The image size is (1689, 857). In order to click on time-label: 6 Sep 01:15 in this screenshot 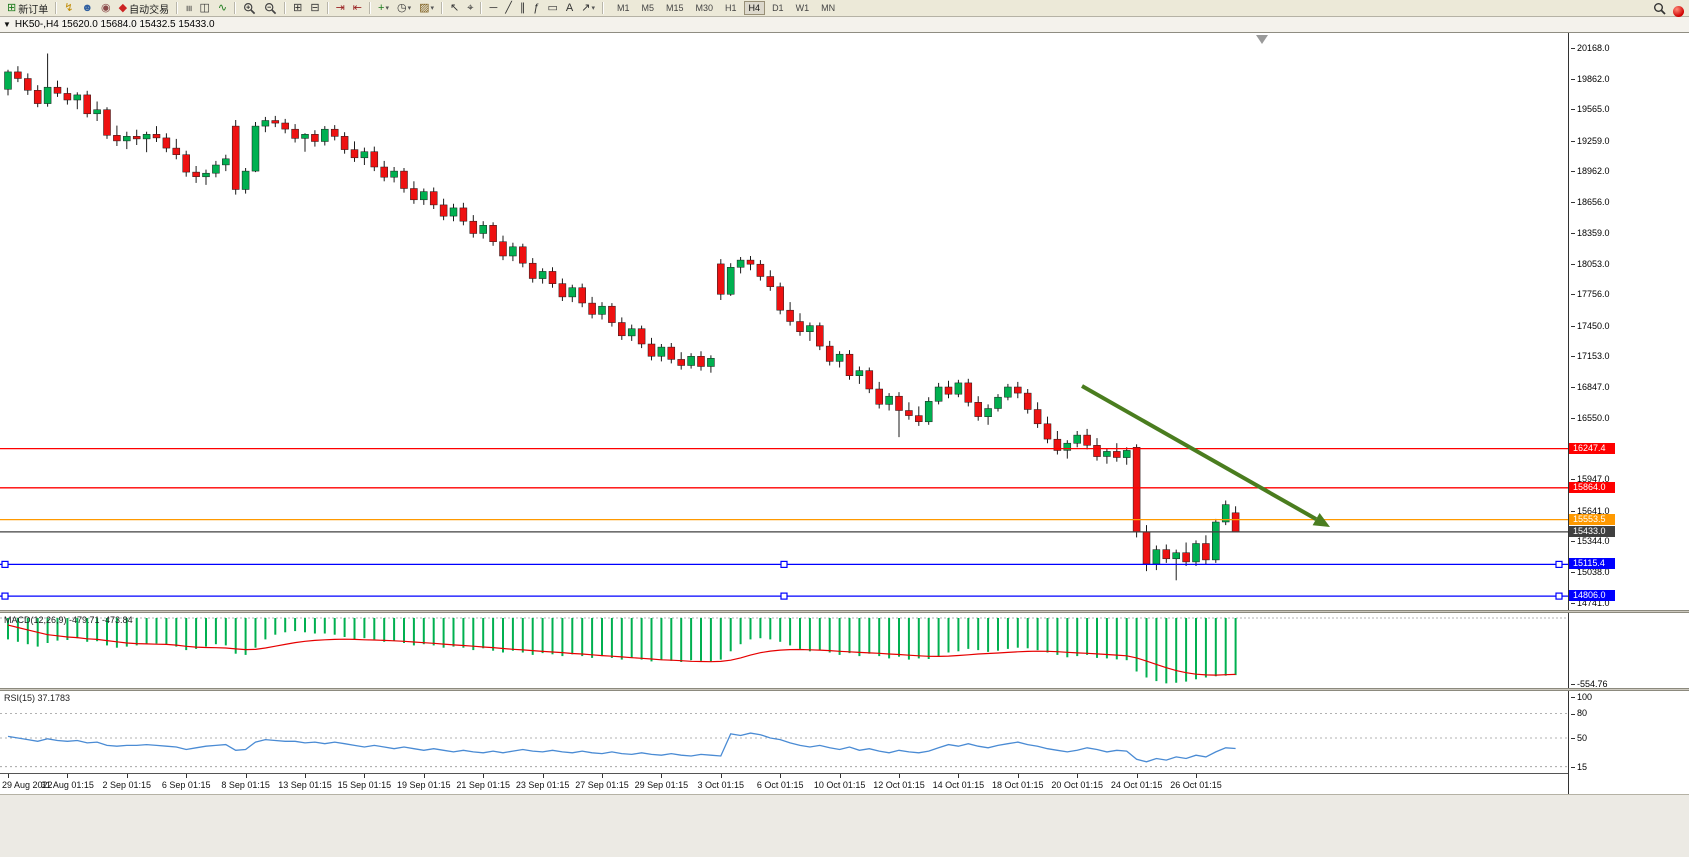, I will do `click(186, 785)`.